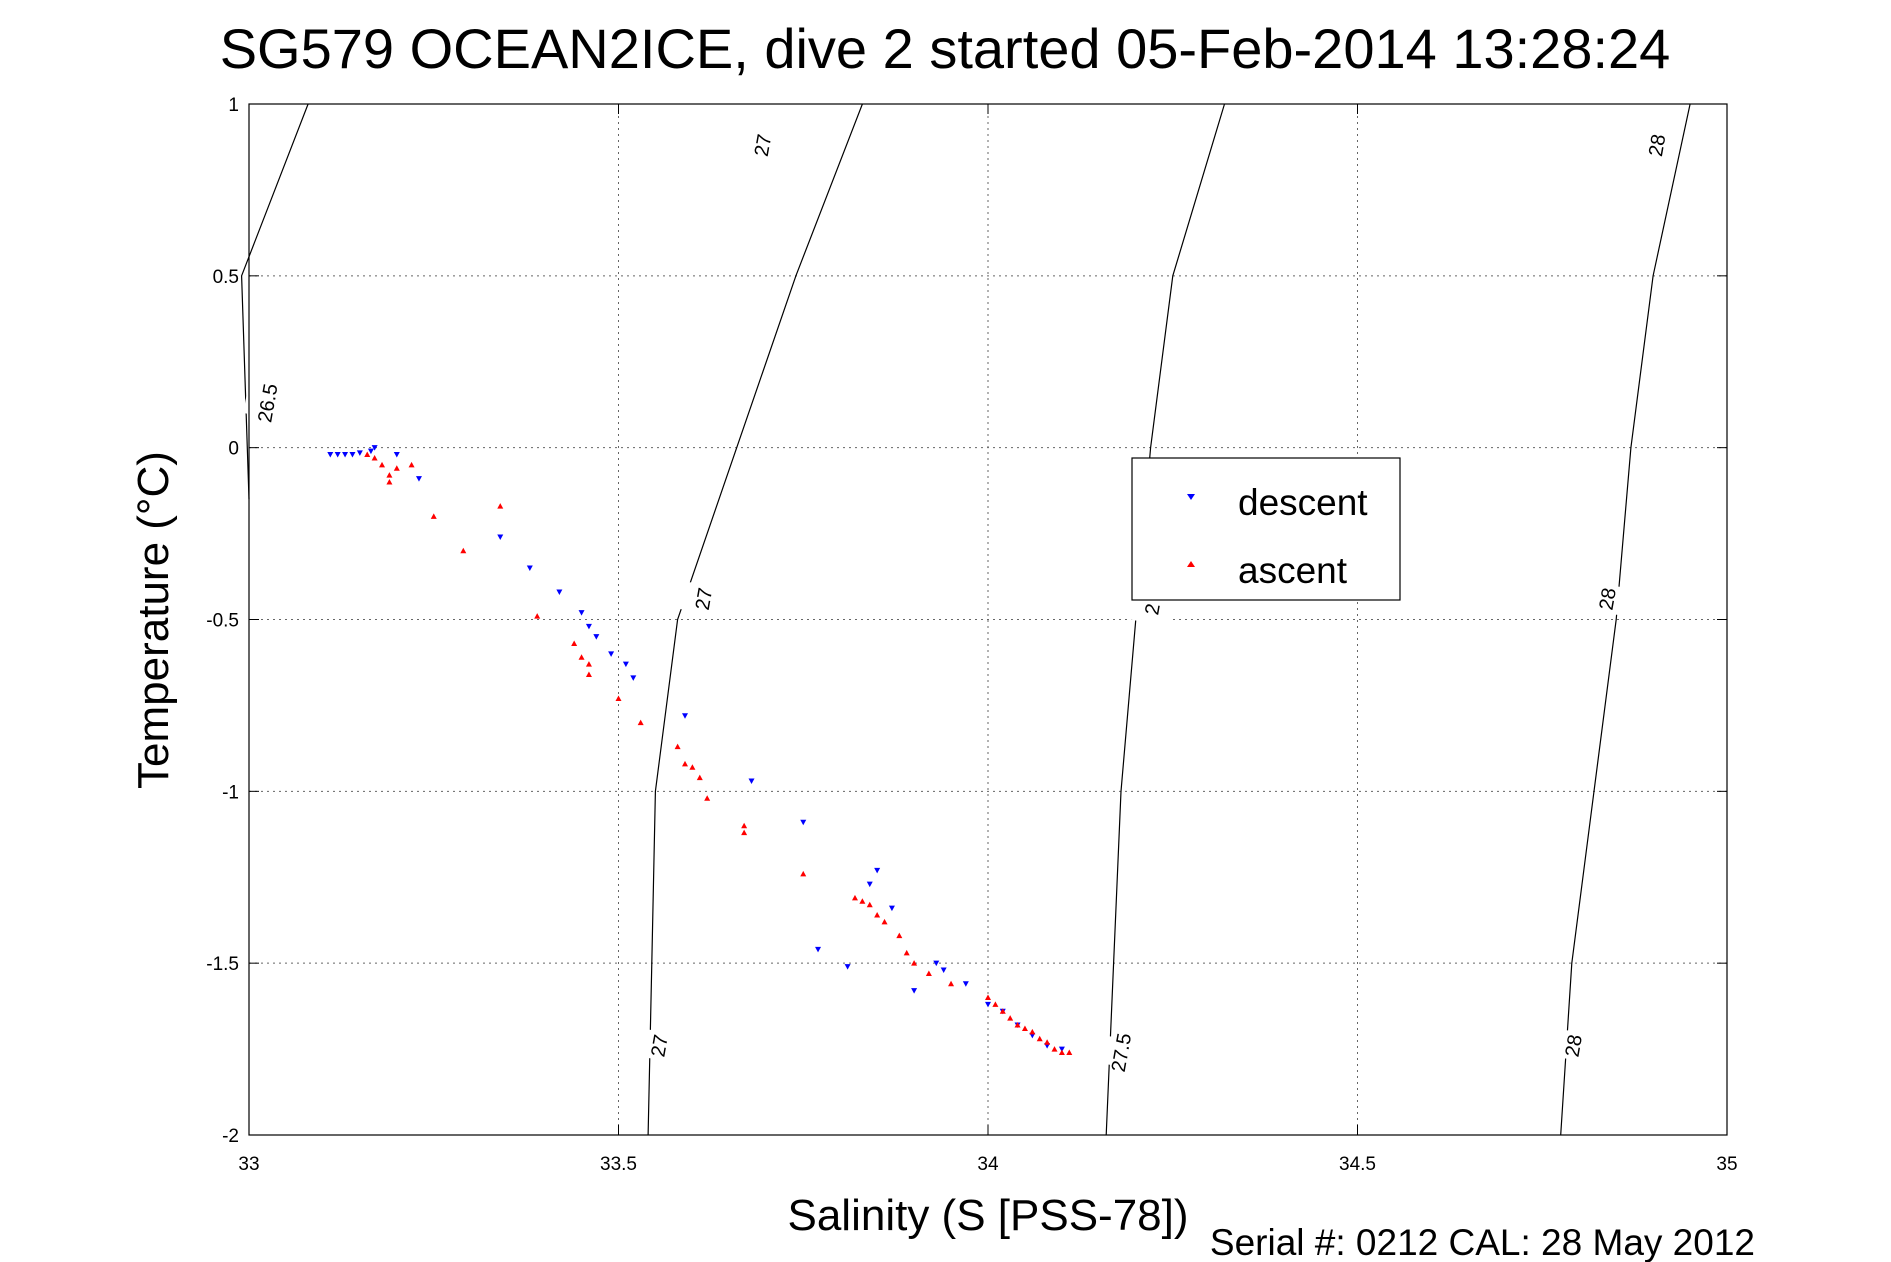 This screenshot has width=1891, height=1262. I want to click on legend-ascent-label: ascent, so click(1293, 570).